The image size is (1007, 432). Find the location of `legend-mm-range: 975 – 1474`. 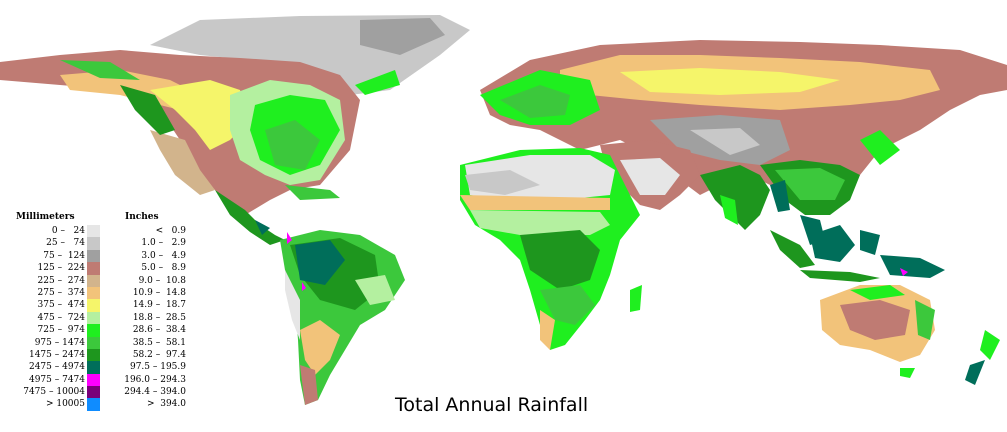

legend-mm-range: 975 – 1474 is located at coordinates (59, 342).